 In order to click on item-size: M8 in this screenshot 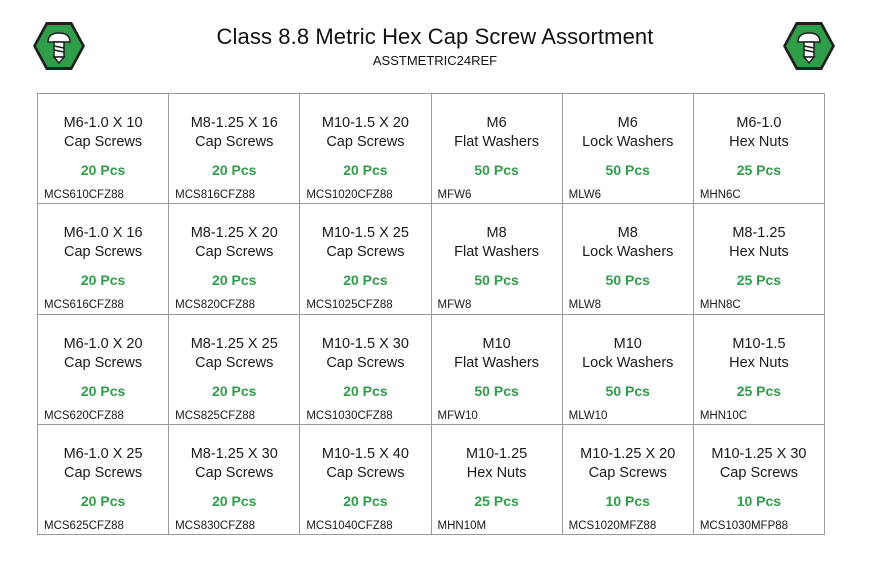, I will do `click(627, 233)`.